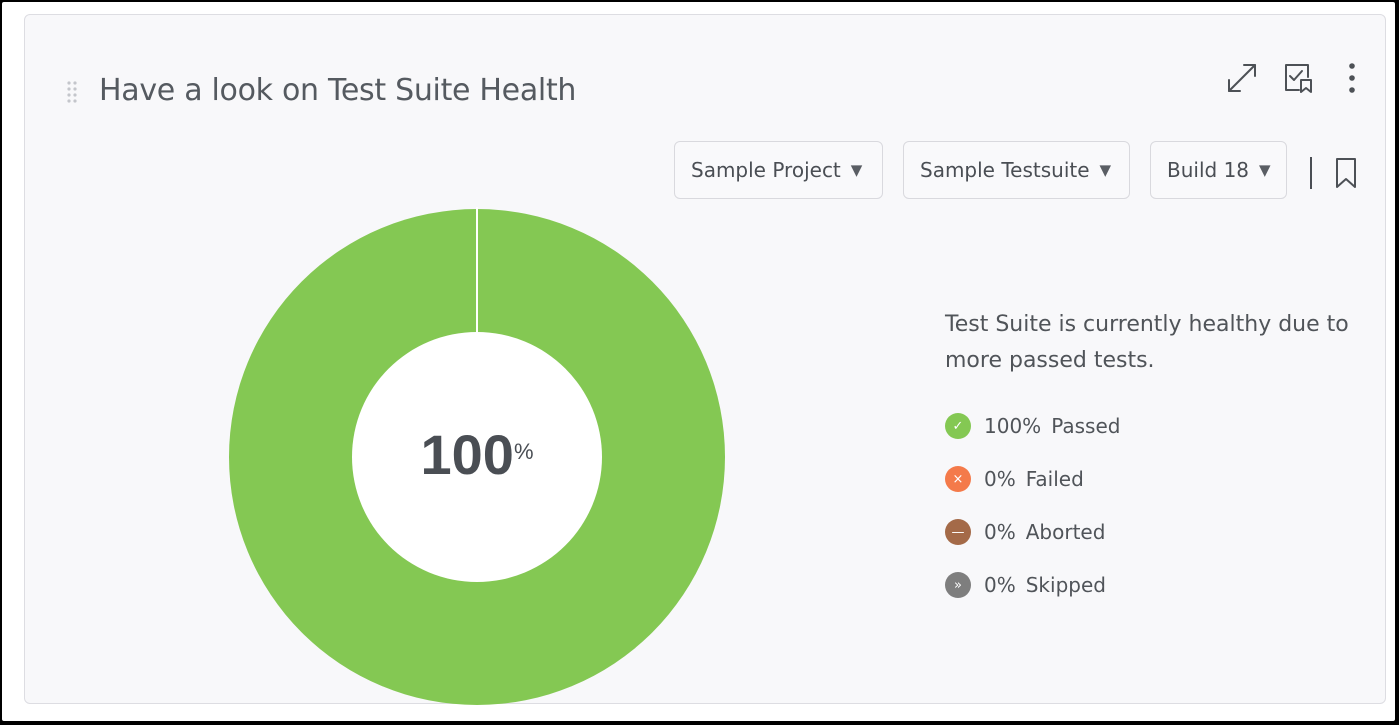 This screenshot has height=725, width=1399. What do you see at coordinates (1311, 173) in the screenshot?
I see `toolbar-divider` at bounding box center [1311, 173].